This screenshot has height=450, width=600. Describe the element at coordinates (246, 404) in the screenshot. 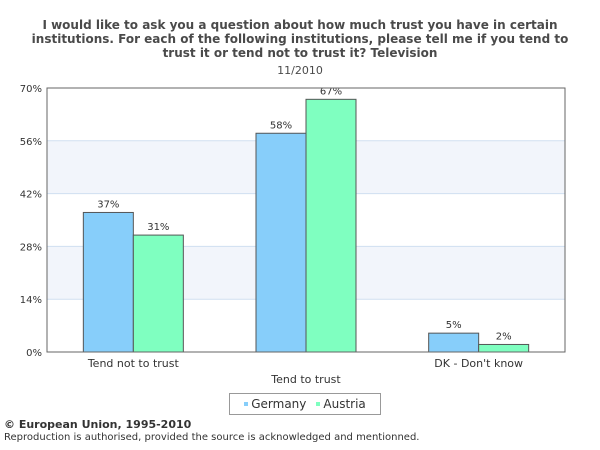

I see `legend-swatch-germany` at that location.